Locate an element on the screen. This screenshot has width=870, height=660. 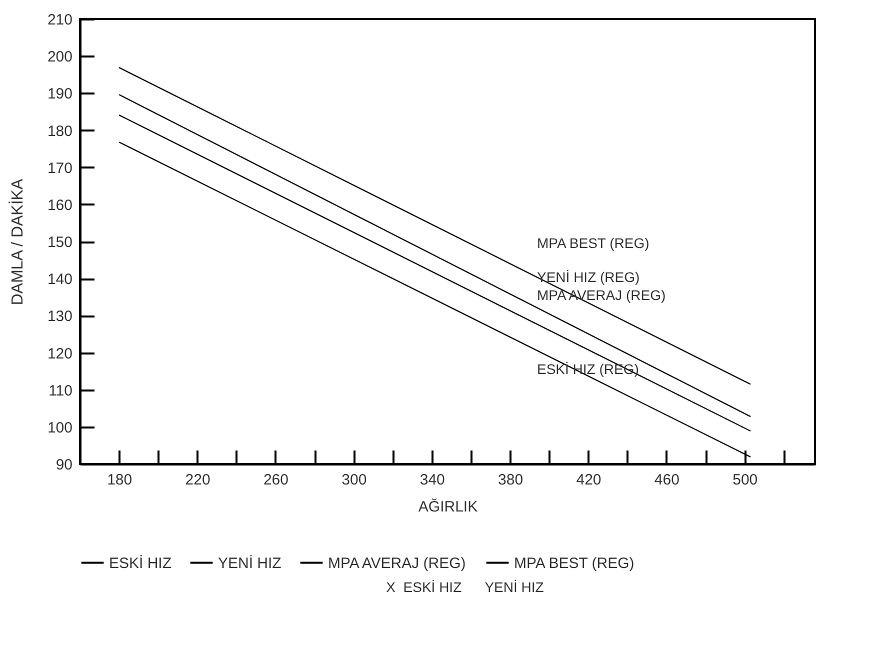
x-axis-title: AĞIRLIK is located at coordinates (448, 507).